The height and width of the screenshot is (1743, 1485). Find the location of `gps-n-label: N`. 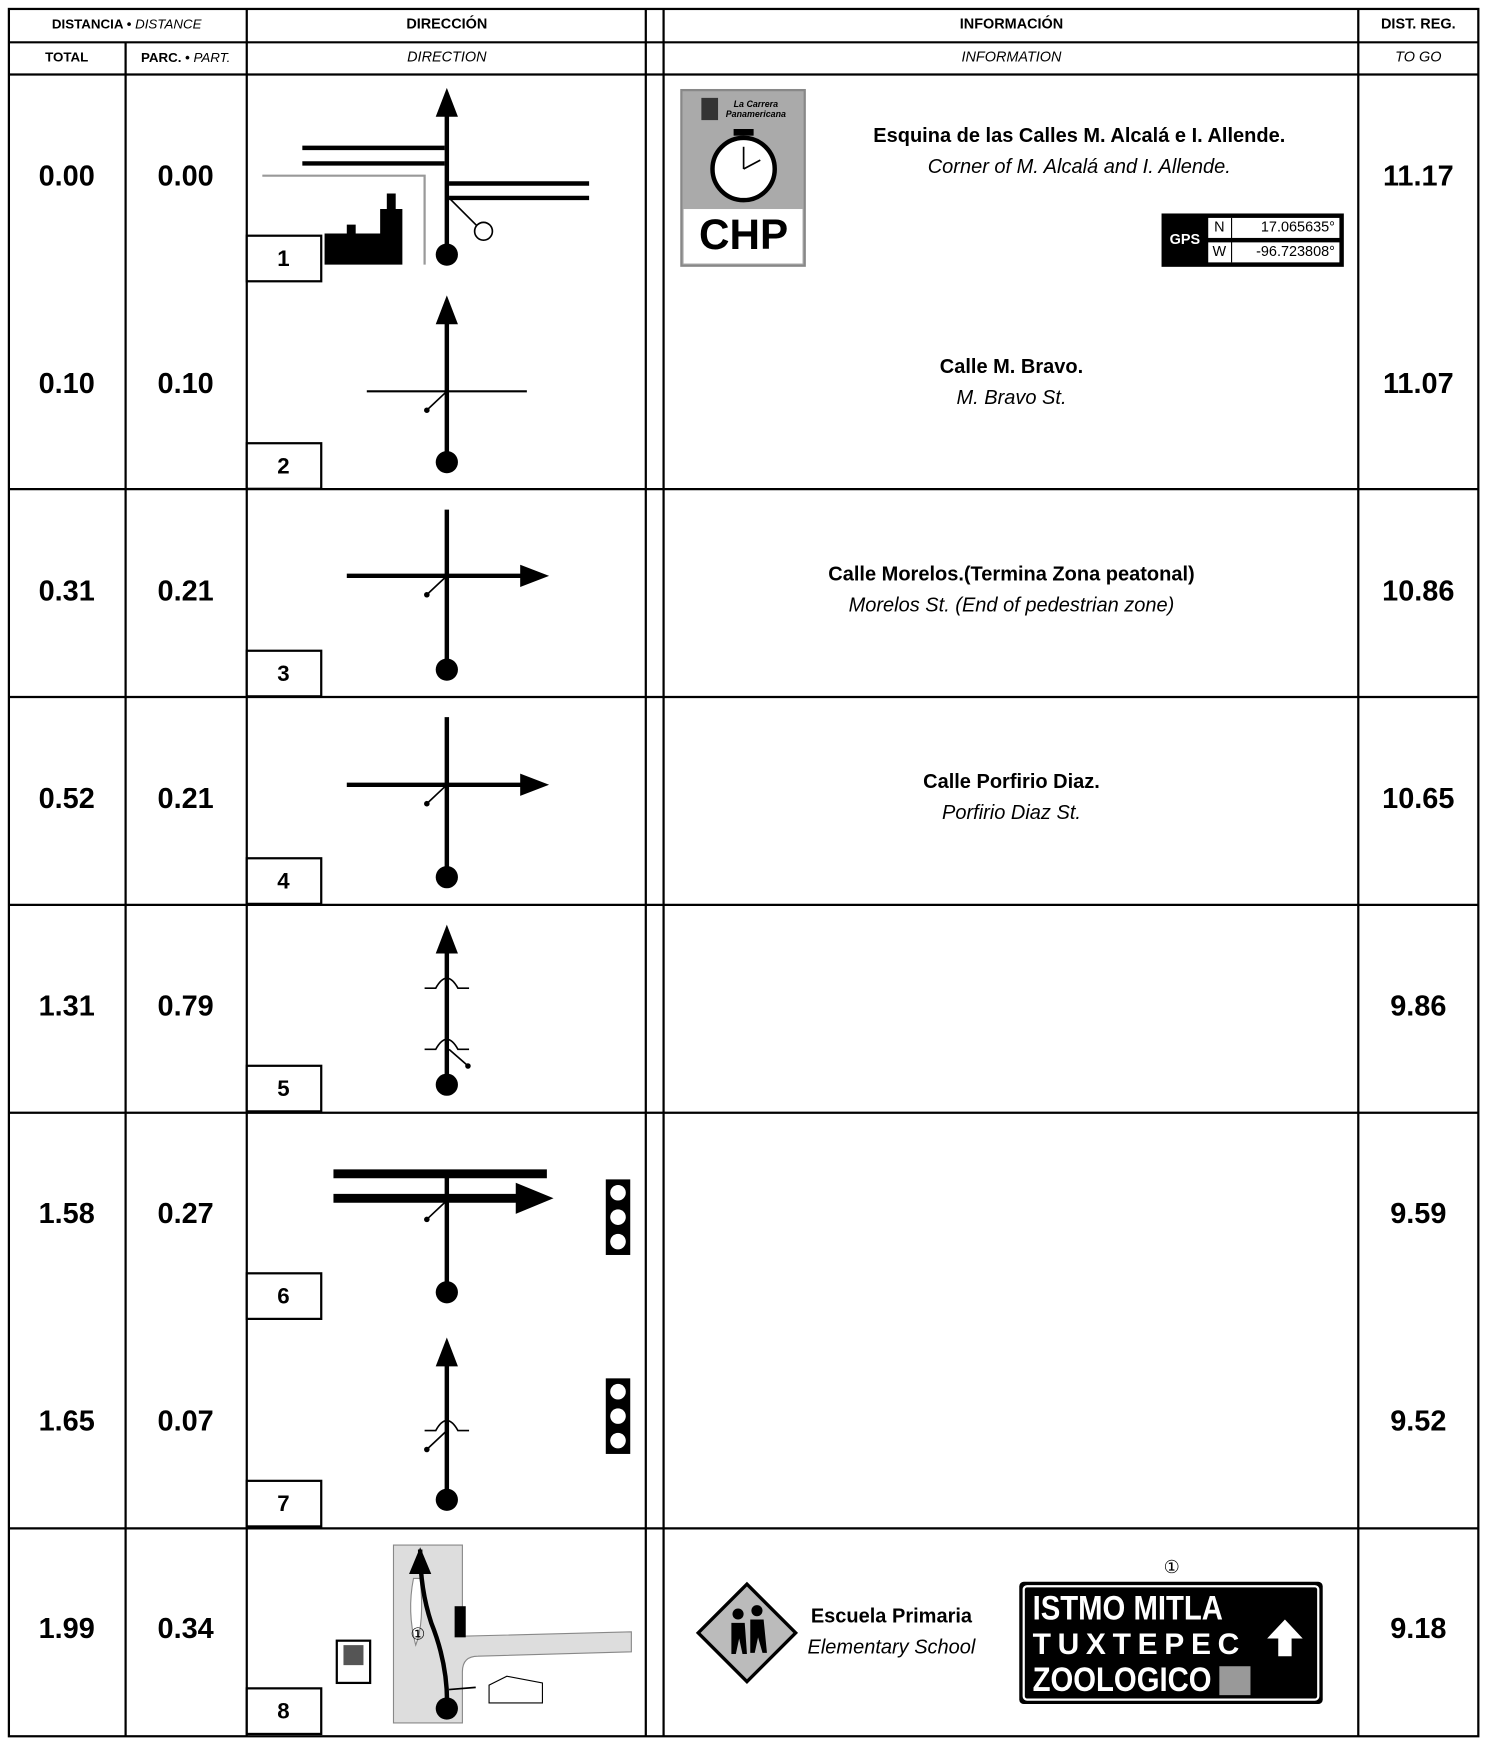

gps-n-label: N is located at coordinates (1219, 228).